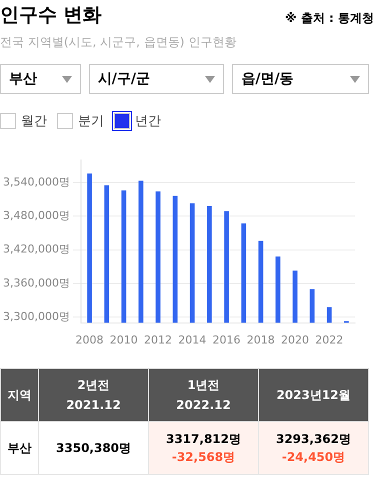 The height and width of the screenshot is (477, 384). What do you see at coordinates (36, 317) in the screenshot?
I see `y-tick-label: 3,300,000명` at bounding box center [36, 317].